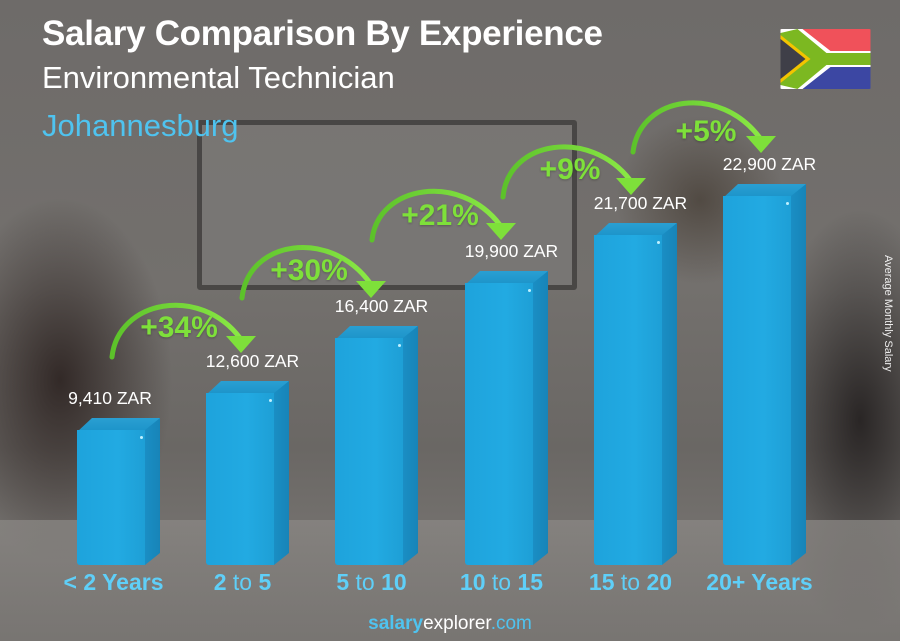 Image resolution: width=900 pixels, height=641 pixels. I want to click on bar-value-label: 21,700 ZAR, so click(640, 203).